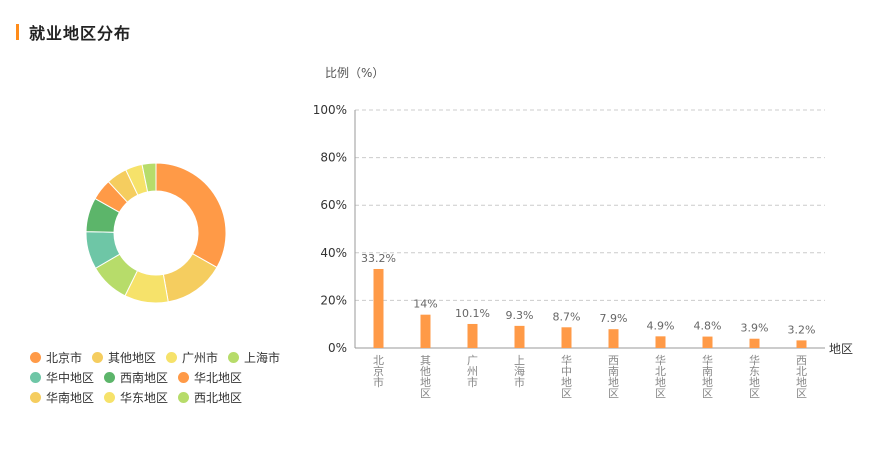 This screenshot has height=454, width=874. Describe the element at coordinates (333, 300) in the screenshot. I see `y-tick-label: 20%` at that location.